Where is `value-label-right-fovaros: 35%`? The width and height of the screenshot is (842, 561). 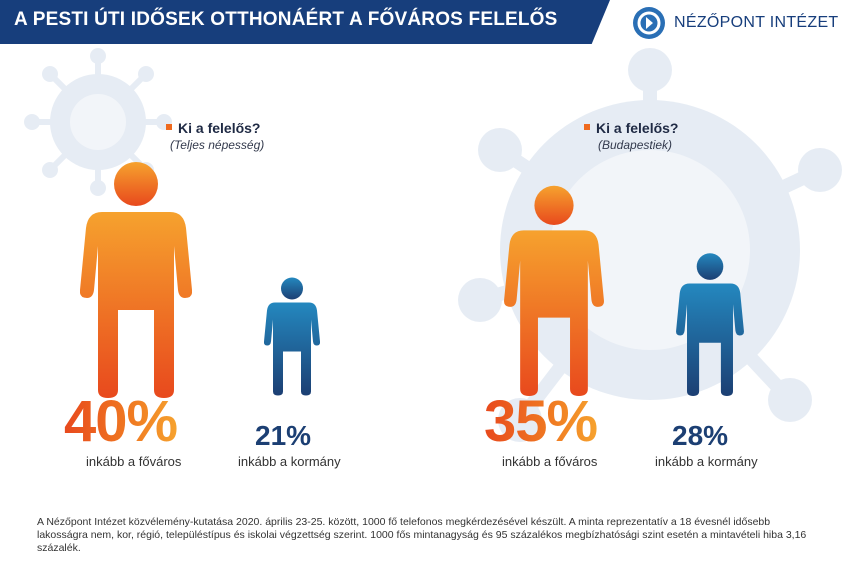 value-label-right-fovaros: 35% is located at coordinates (541, 421).